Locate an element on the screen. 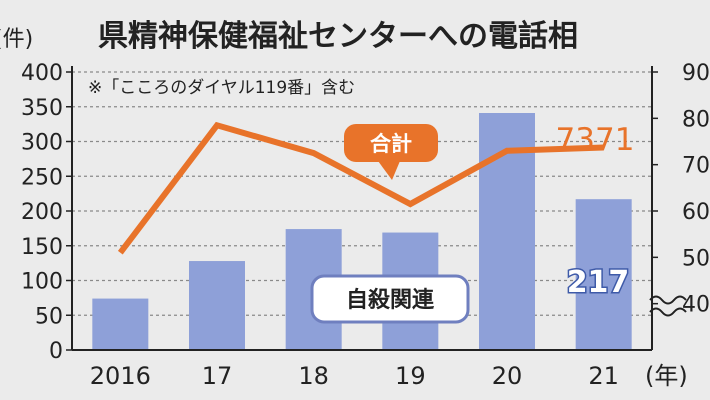 The height and width of the screenshot is (400, 710). right-tick-label: 90 is located at coordinates (696, 73).